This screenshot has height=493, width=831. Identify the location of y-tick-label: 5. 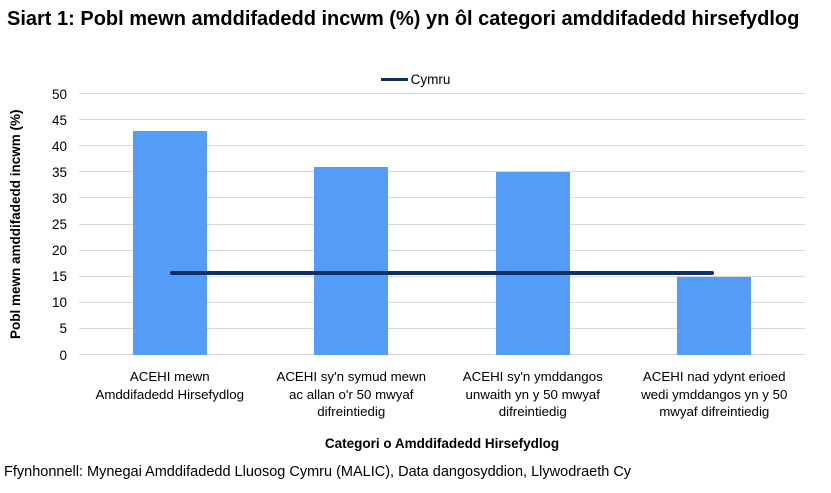
(63, 329).